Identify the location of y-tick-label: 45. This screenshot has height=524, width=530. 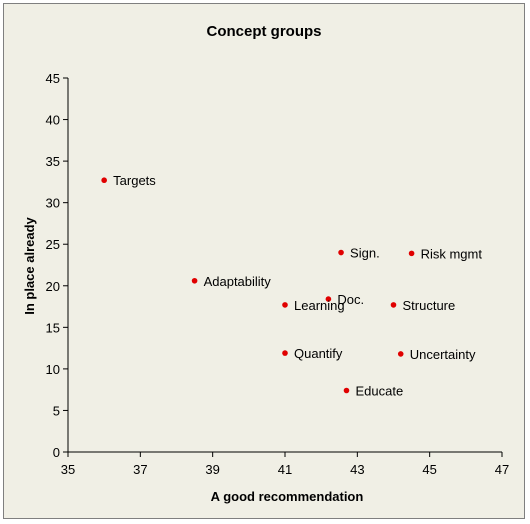
(53, 78).